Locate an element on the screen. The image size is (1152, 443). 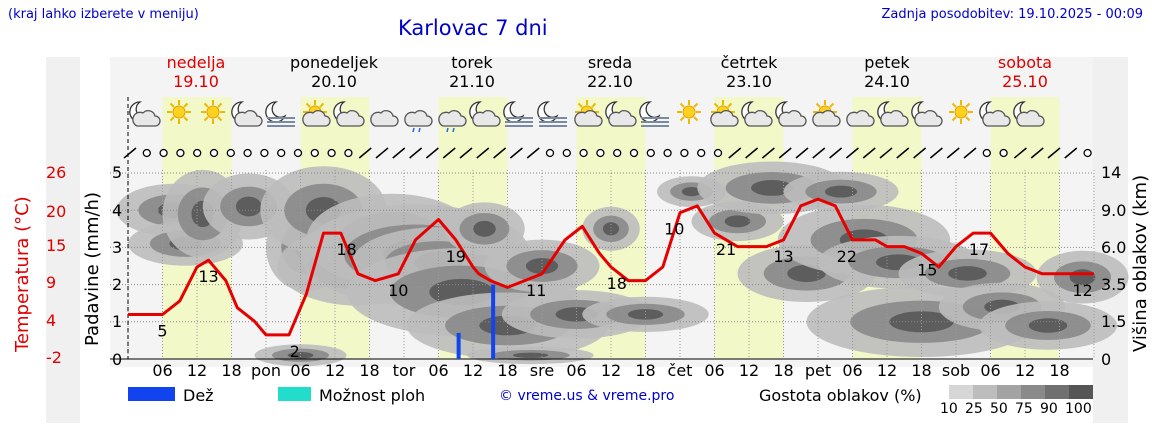
cloud-sun-icon is located at coordinates (826, 113).